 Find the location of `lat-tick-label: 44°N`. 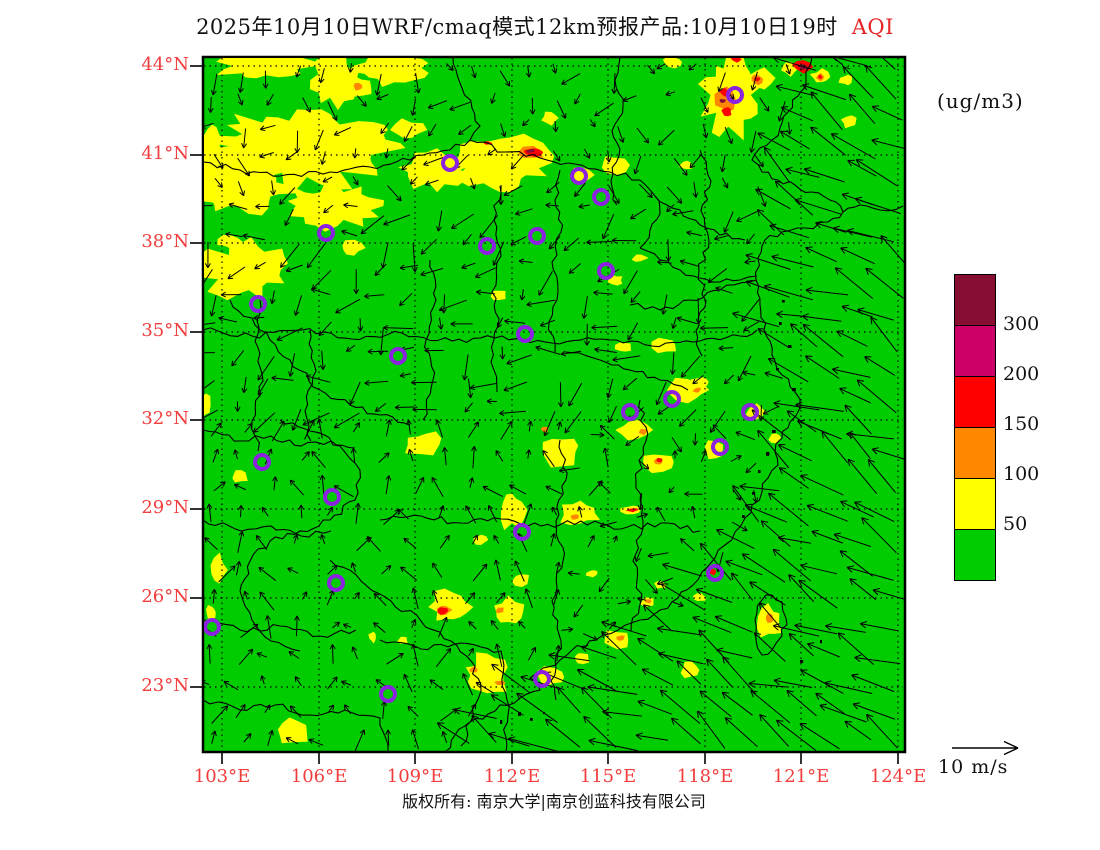

lat-tick-label: 44°N is located at coordinates (165, 64).